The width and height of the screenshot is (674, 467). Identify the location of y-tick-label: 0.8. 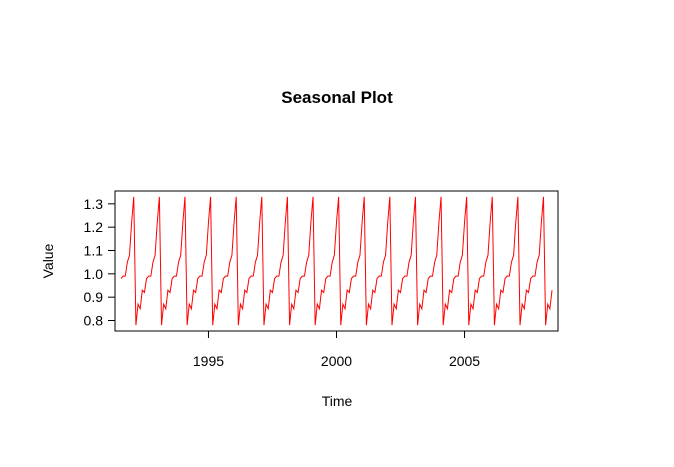
(94, 321).